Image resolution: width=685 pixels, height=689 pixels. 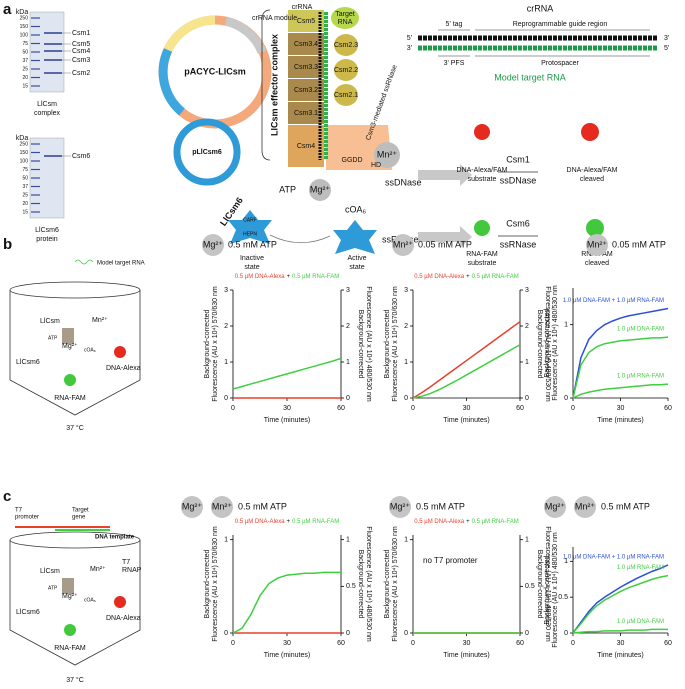 What do you see at coordinates (80, 511) in the screenshot?
I see `label: Target` at bounding box center [80, 511].